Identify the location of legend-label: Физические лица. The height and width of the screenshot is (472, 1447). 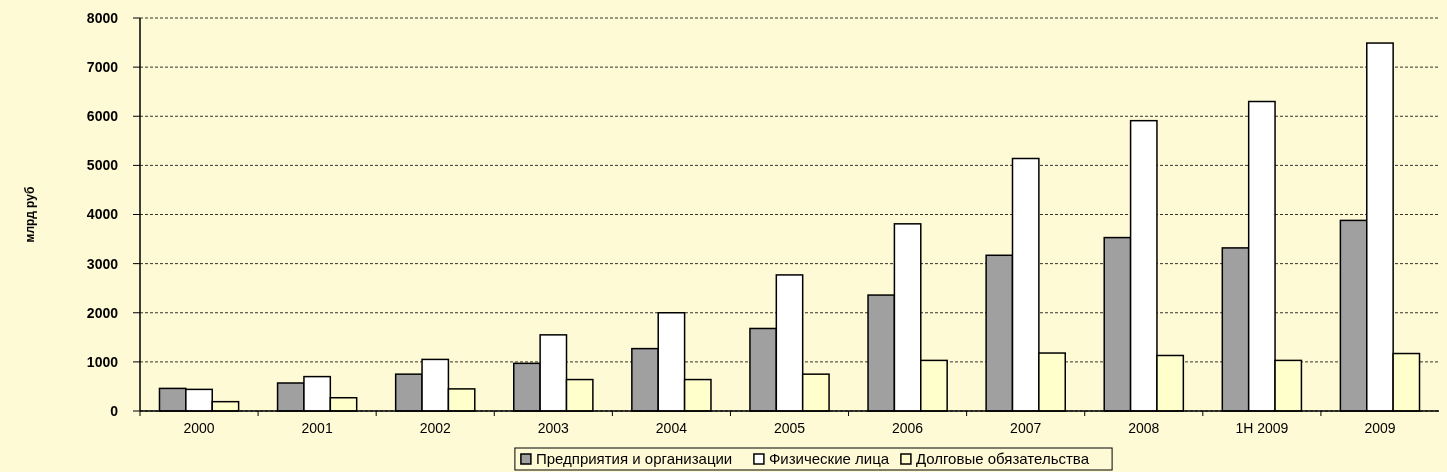
(829, 458).